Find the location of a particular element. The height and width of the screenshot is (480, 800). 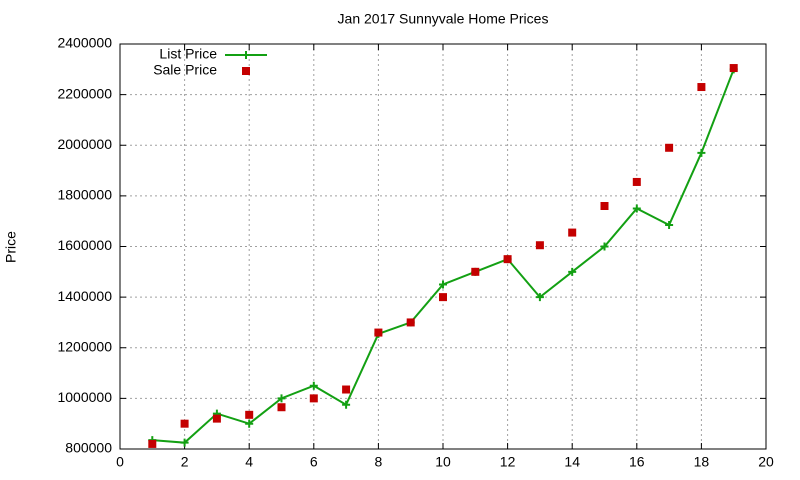

x-tick-label: 20 is located at coordinates (766, 462).